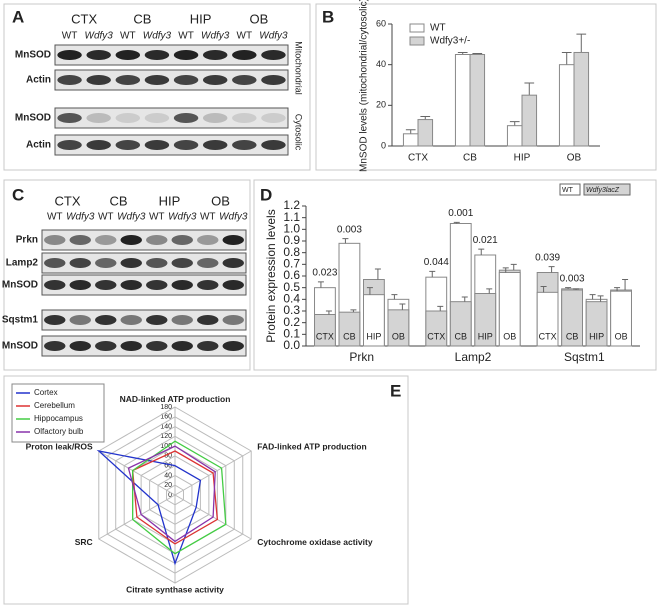  Describe the element at coordinates (381, 105) in the screenshot. I see `y-tick-label: 20` at that location.